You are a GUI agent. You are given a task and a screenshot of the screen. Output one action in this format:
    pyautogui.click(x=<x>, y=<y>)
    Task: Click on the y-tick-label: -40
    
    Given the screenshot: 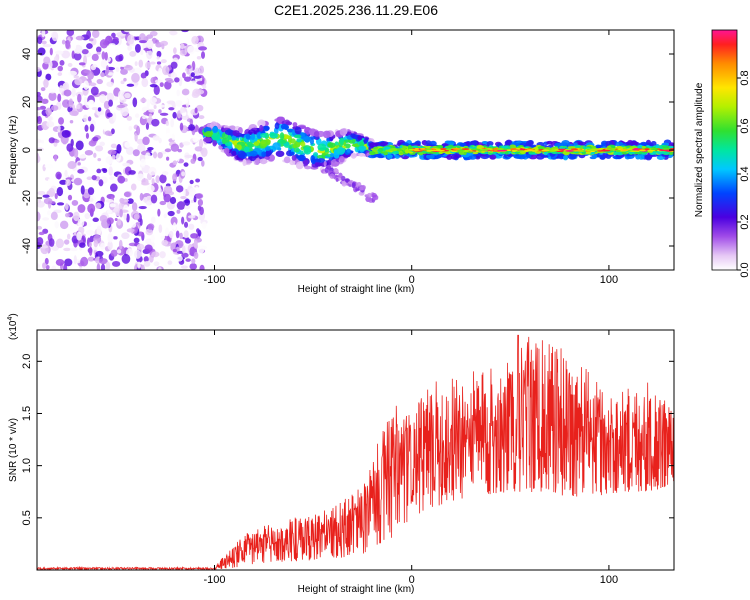 What is the action you would take?
    pyautogui.click(x=27, y=246)
    